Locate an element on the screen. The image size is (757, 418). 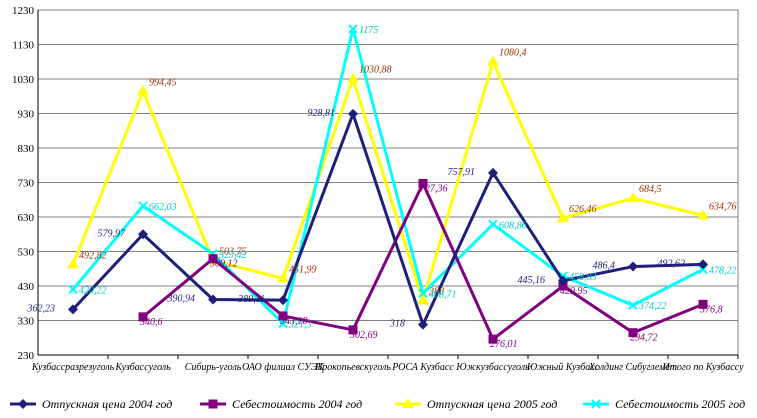
legend-label: Себестоимость 2004 год is located at coordinates (297, 404).